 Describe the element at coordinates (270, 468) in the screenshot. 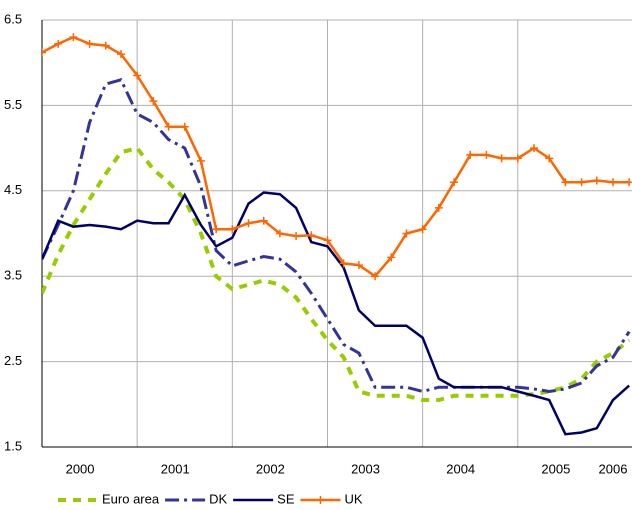

I see `x-tick-label: 2002` at that location.